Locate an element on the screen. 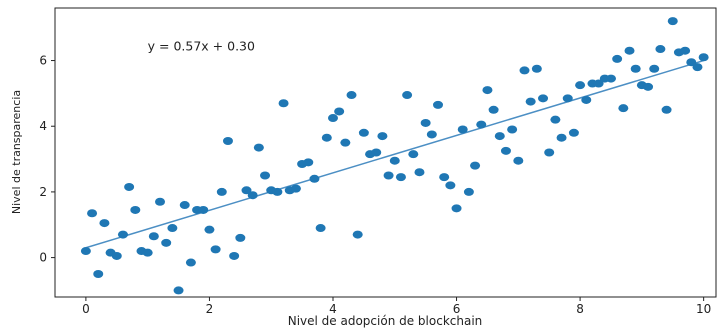  y-tick-label: 4 is located at coordinates (43, 126).